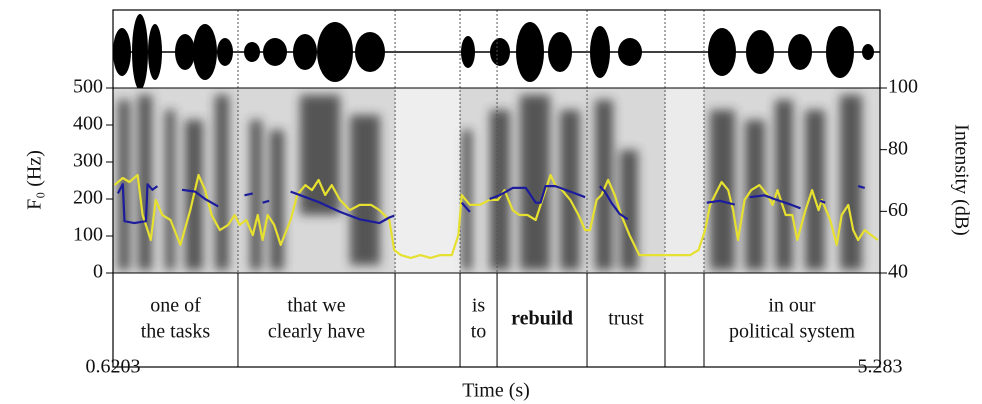  What do you see at coordinates (479, 332) in the screenshot?
I see `interval-label: to` at bounding box center [479, 332].